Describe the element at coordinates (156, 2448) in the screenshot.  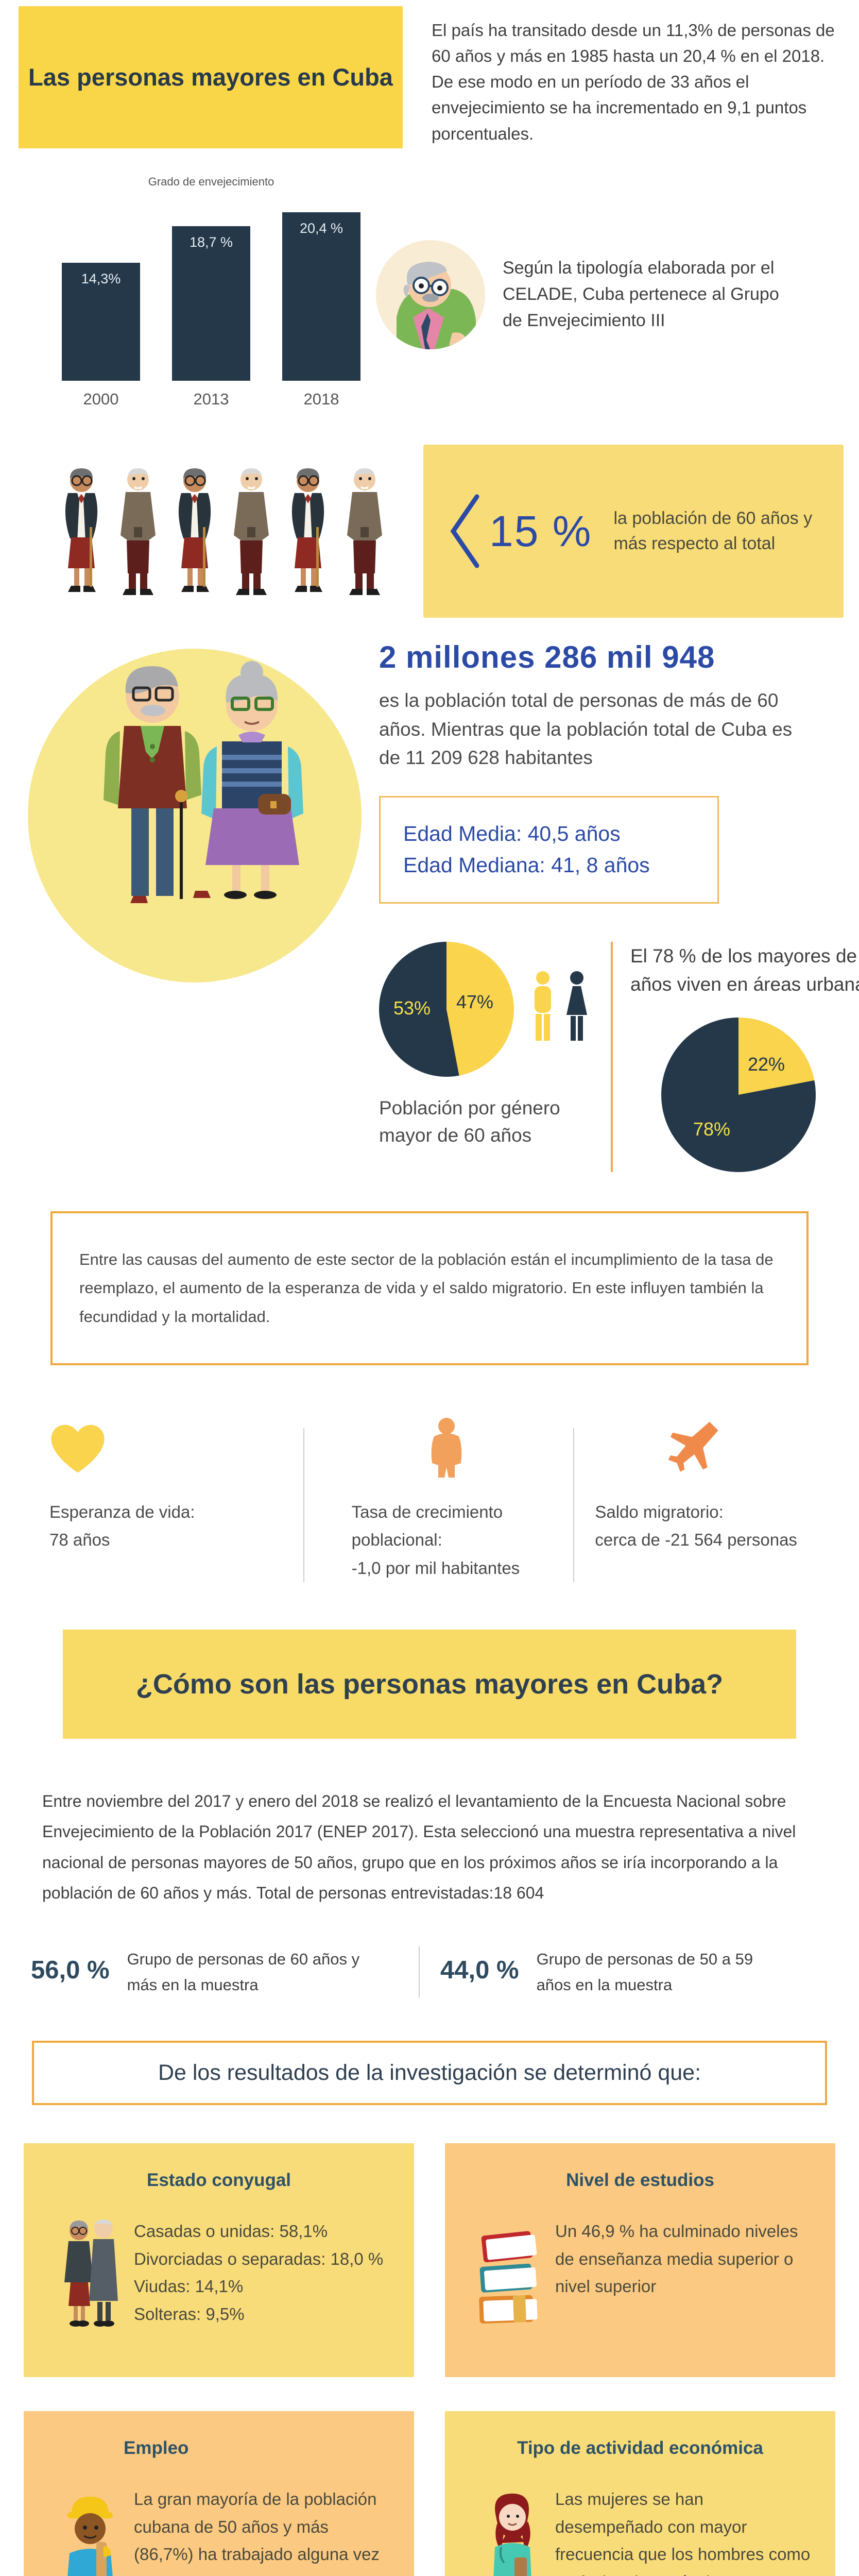
I see `card-title: Empleo` at that location.